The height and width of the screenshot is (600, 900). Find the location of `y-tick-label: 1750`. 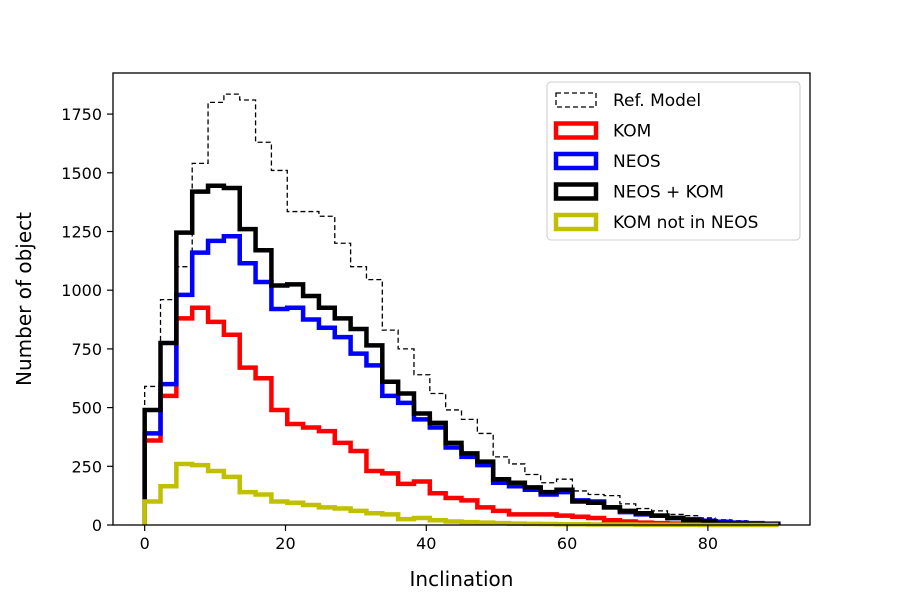

y-tick-label: 1750 is located at coordinates (81, 114).